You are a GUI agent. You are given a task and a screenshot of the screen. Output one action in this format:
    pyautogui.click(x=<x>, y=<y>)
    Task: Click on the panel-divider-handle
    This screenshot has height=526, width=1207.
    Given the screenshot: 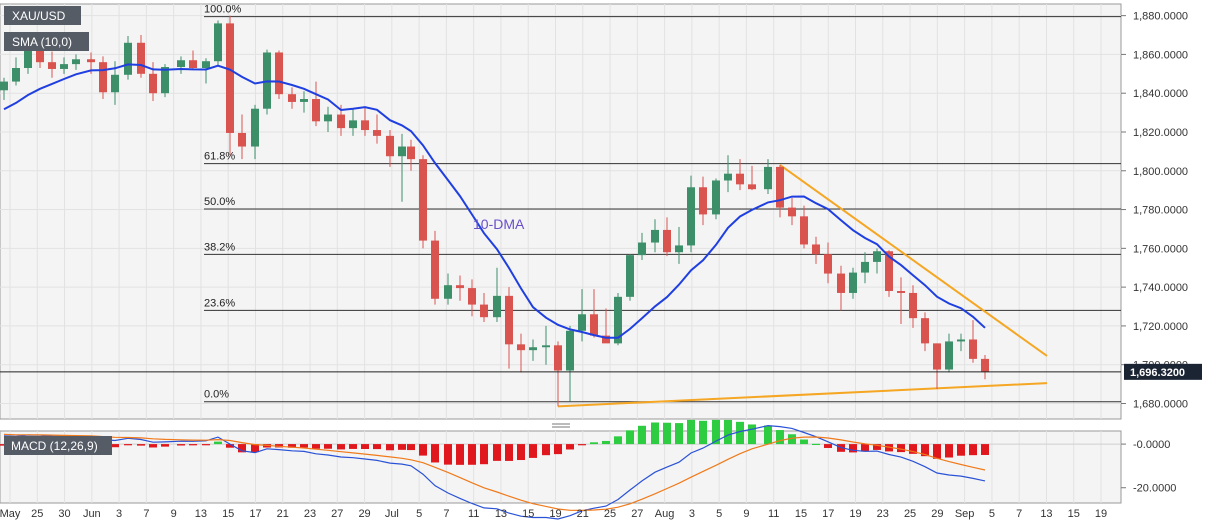 What is the action you would take?
    pyautogui.click(x=561, y=425)
    